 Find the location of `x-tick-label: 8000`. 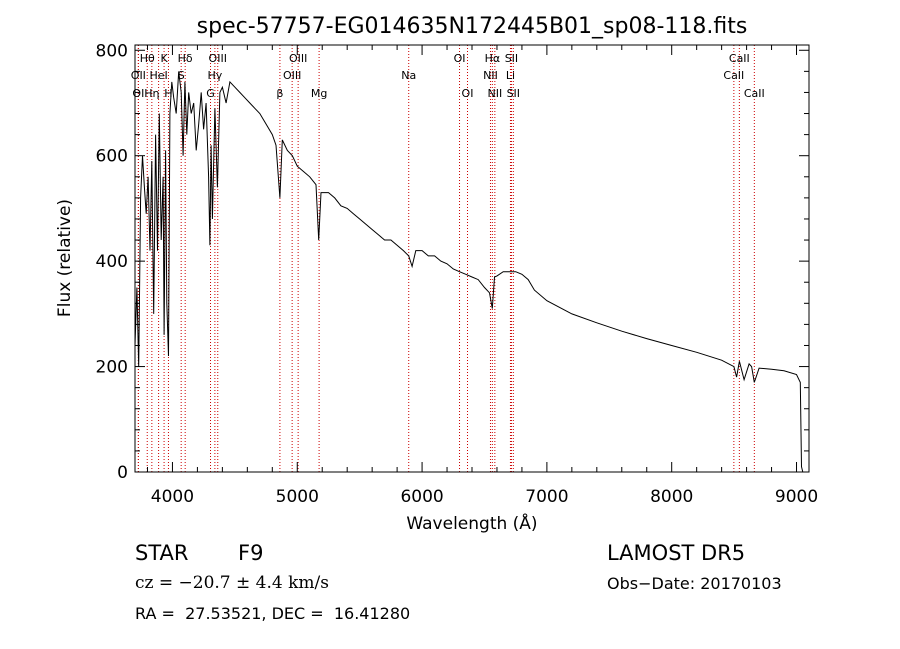

x-tick-label: 8000 is located at coordinates (671, 497).